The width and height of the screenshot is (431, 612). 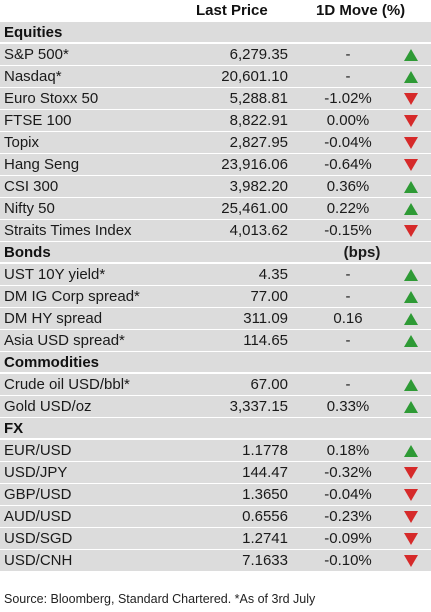 What do you see at coordinates (265, 494) in the screenshot?
I see `row-last-price: 1.3650` at bounding box center [265, 494].